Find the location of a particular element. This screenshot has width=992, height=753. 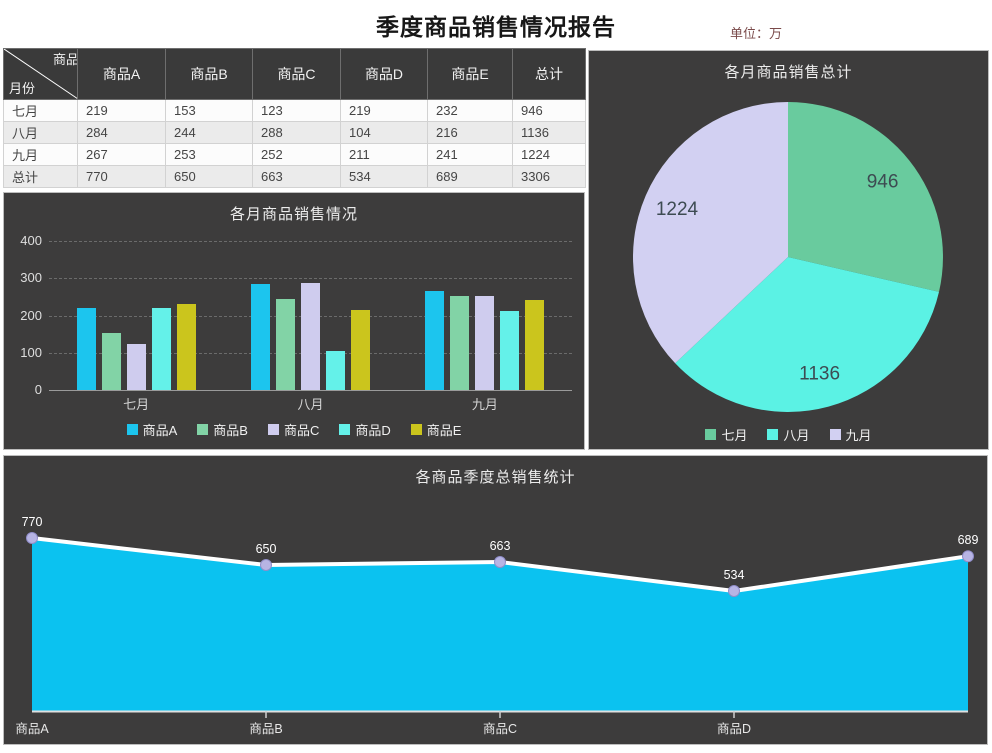

bar-chart-legend: 商品A 商品B 商品C 商品D 商品E is located at coordinates (294, 429).